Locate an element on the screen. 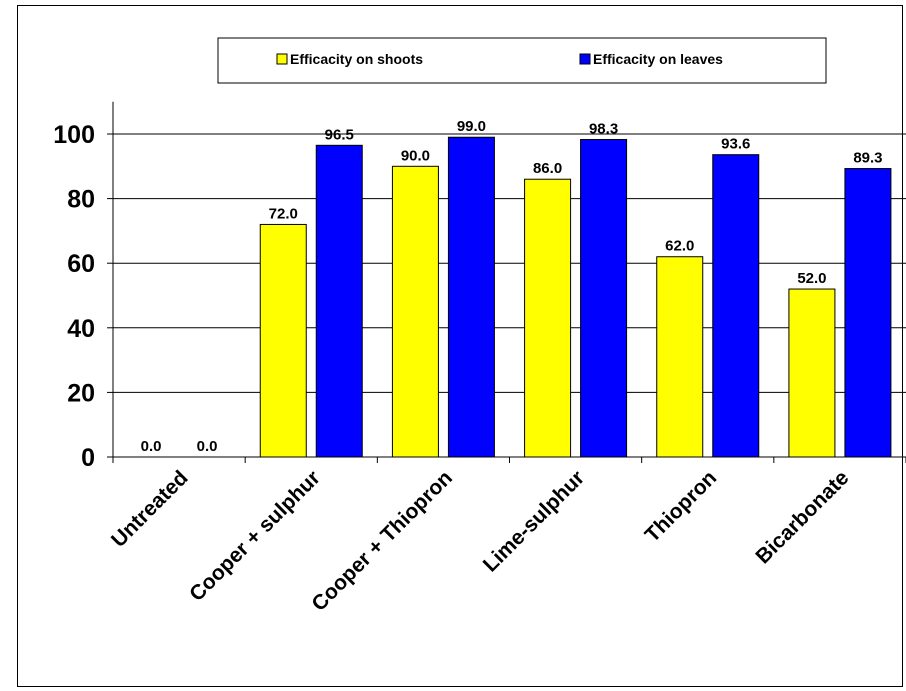  legend-box is located at coordinates (522, 60).